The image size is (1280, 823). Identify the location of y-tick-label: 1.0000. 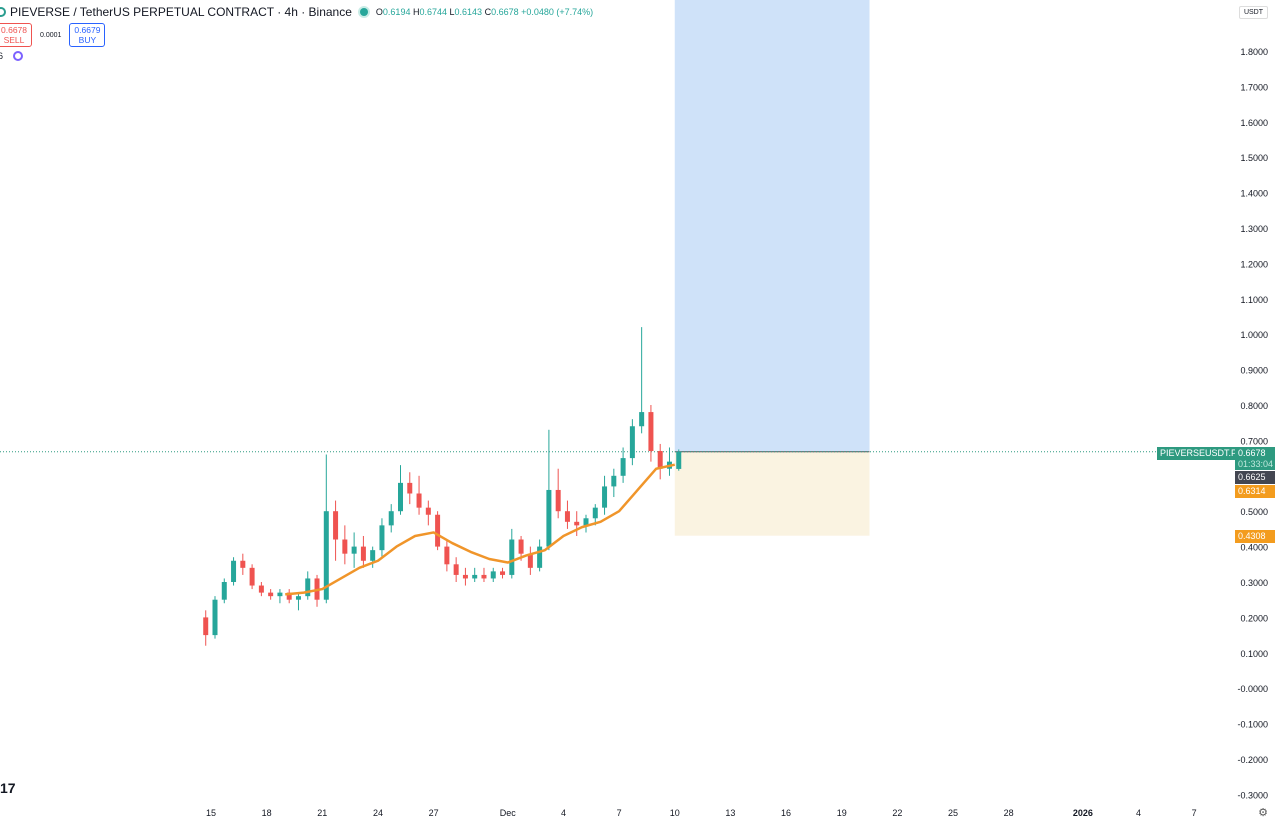
(1254, 335).